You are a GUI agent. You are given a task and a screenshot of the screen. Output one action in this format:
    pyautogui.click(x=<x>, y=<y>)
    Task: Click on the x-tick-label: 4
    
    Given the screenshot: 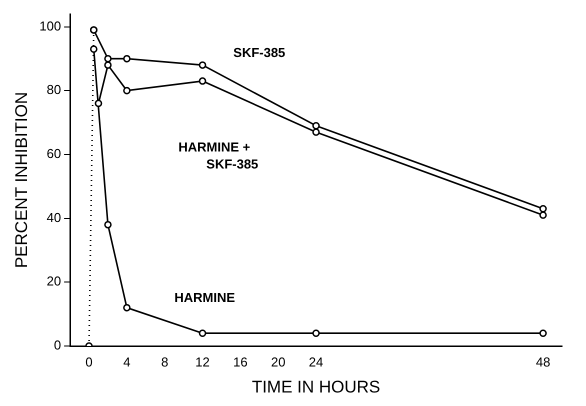 What is the action you would take?
    pyautogui.click(x=126, y=362)
    